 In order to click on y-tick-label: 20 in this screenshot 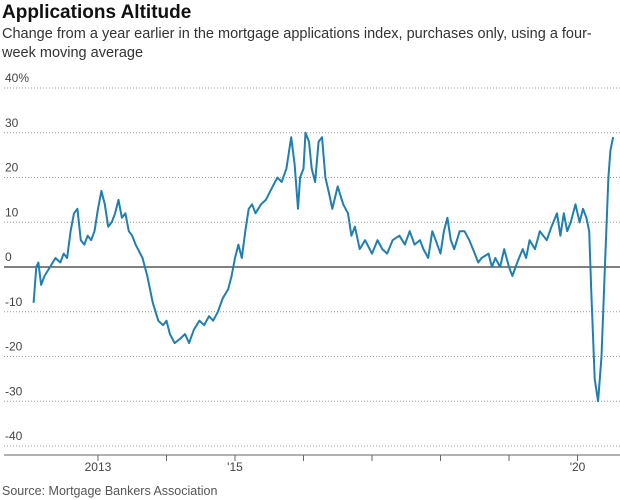, I will do `click(12, 168)`.